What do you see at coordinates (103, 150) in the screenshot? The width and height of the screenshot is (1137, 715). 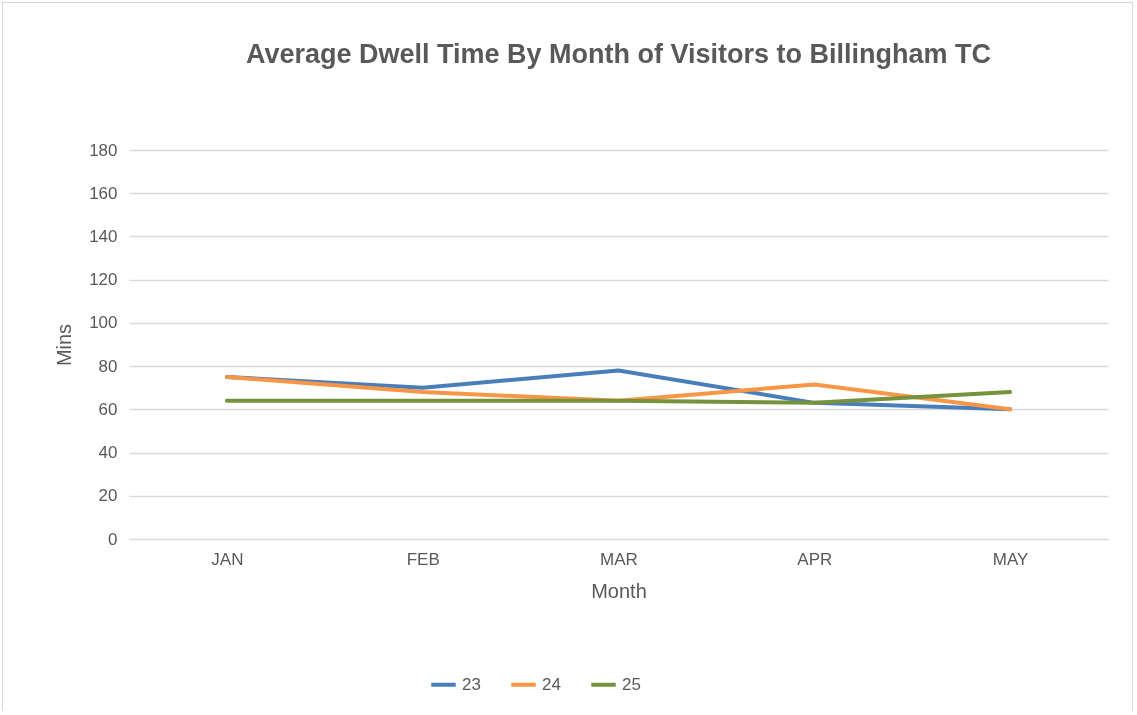 I see `y-tick-label: 180` at bounding box center [103, 150].